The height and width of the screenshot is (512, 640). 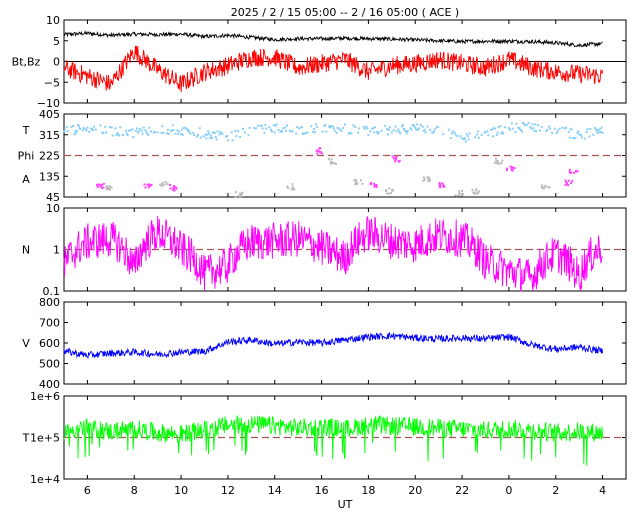 What do you see at coordinates (48, 103) in the screenshot?
I see `y-tick-label: −10` at bounding box center [48, 103].